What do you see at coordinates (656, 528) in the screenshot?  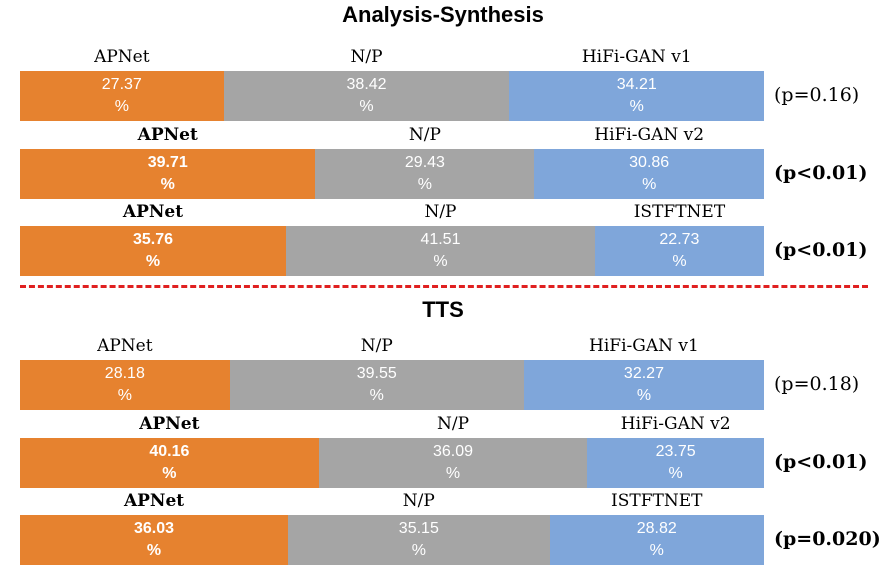 I see `segment-value: 28.82` at bounding box center [656, 528].